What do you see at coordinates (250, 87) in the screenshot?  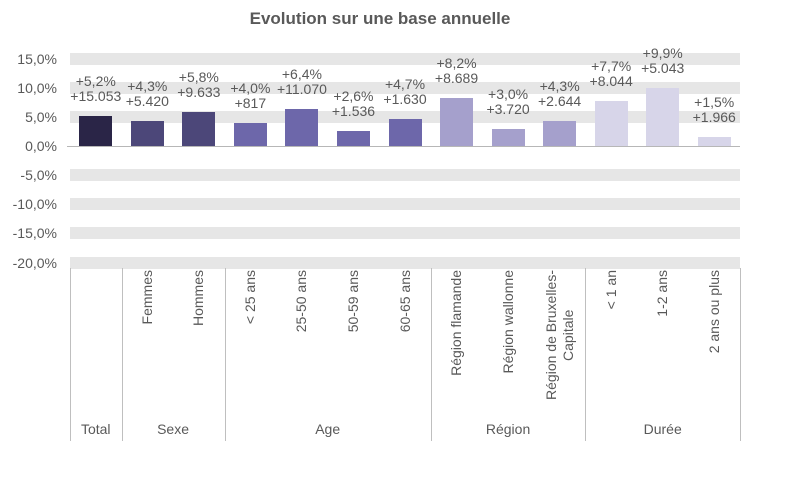 I see `bar-pct-label: +4,0%` at bounding box center [250, 87].